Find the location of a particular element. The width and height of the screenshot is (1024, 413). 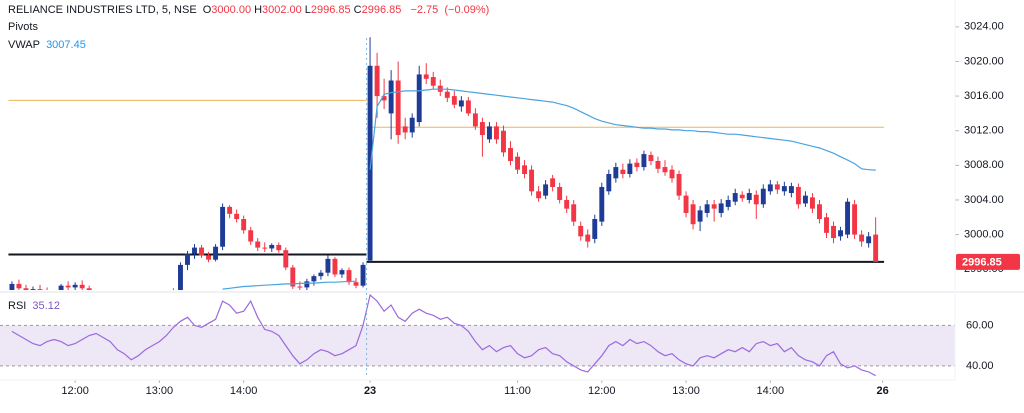

pivots-name: Pivots is located at coordinates (23, 27).